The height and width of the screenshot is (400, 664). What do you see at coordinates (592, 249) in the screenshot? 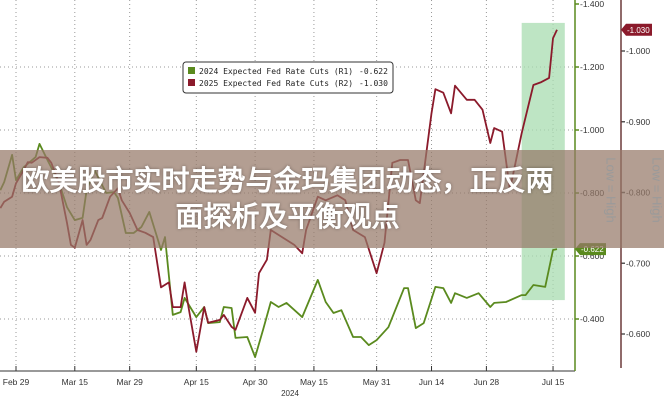
I see `r1-last-value-label: -0.622` at bounding box center [592, 249].